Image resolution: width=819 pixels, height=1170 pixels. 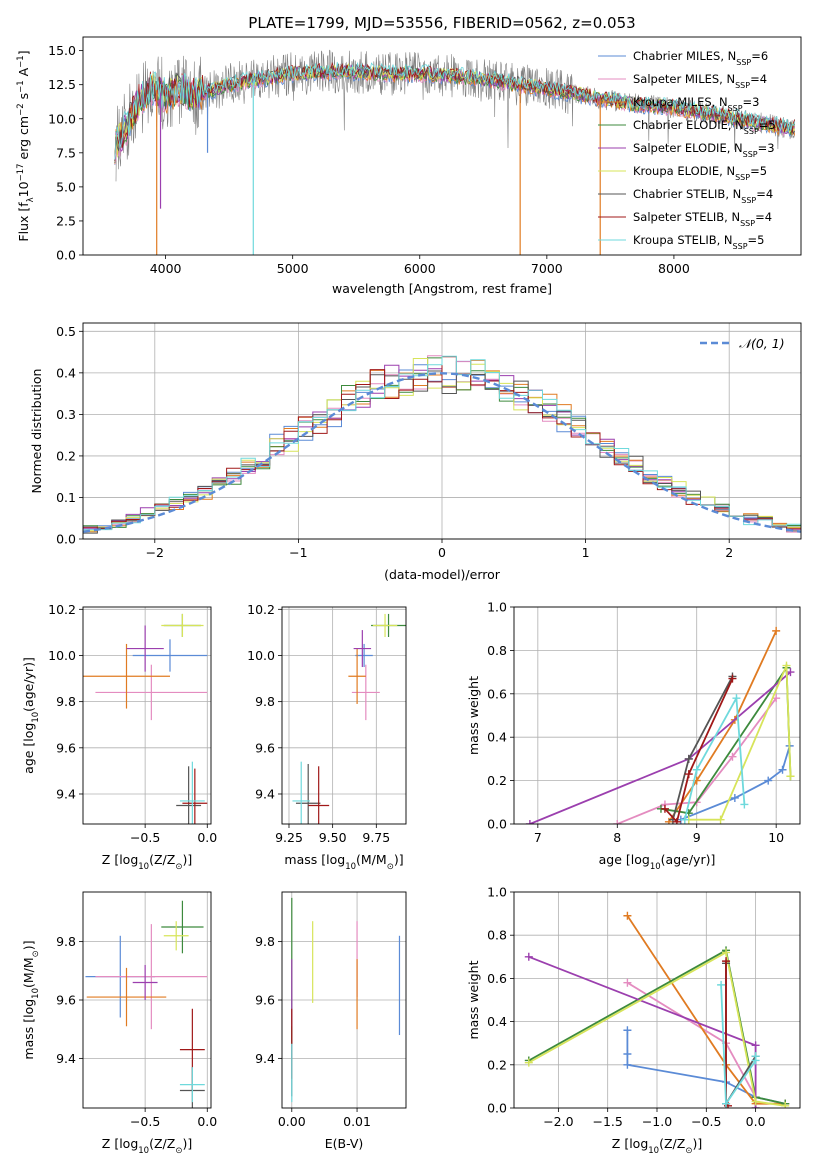 What do you see at coordinates (162, 859) in the screenshot?
I see `x-axis-label-part: (Z/Z` at bounding box center [162, 859].